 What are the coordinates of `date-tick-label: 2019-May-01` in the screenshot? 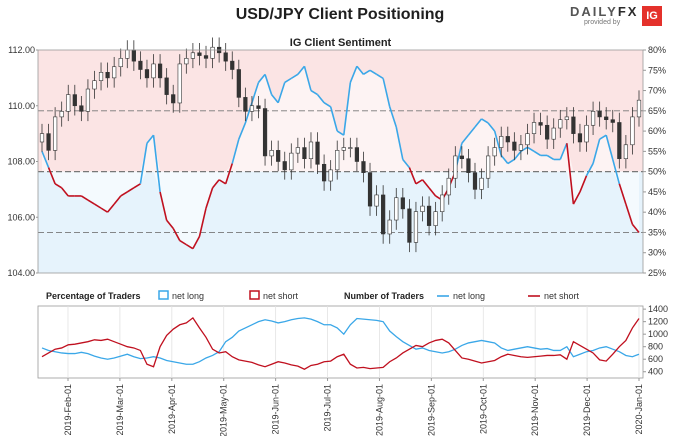 It's located at (224, 410).